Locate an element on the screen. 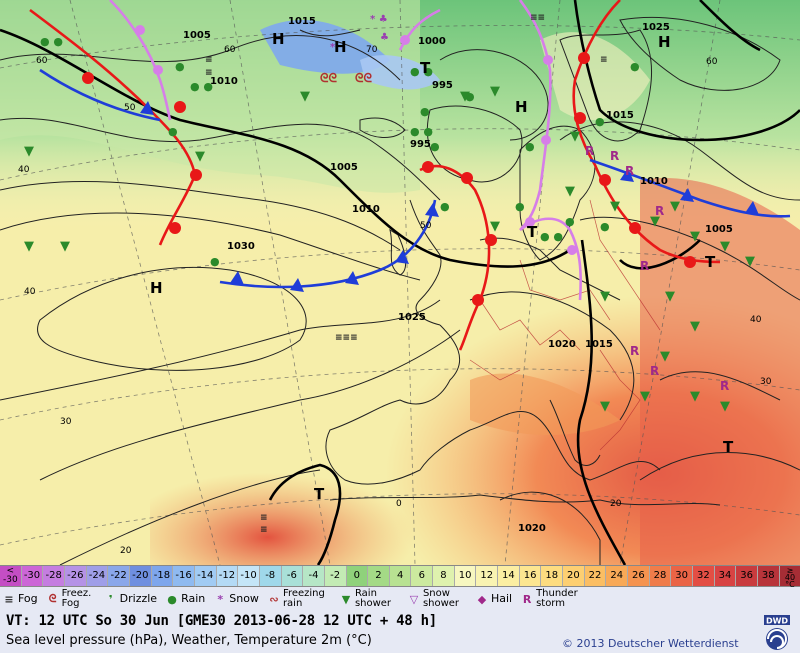 This screenshot has height=653, width=800. legend-snow-shower: ▽ Snow shower is located at coordinates (436, 599).